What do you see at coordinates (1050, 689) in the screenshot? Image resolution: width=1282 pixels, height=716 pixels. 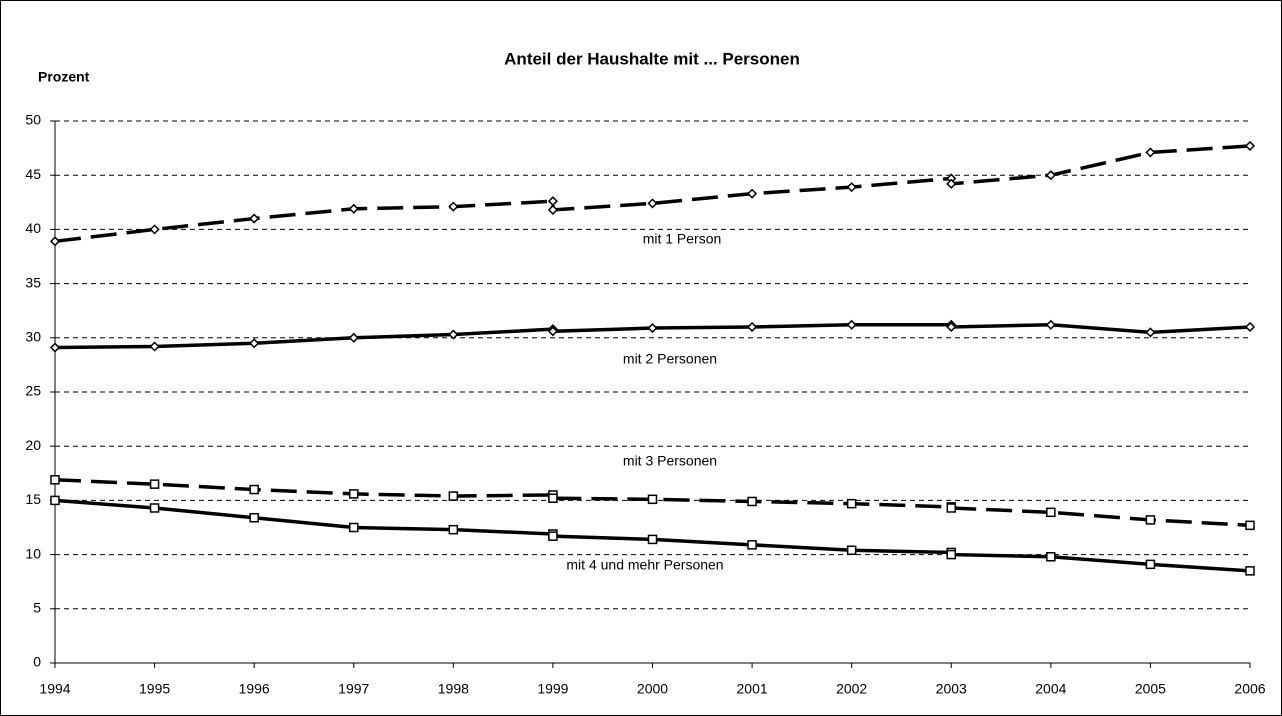 I see `x-tick-label: 2004` at bounding box center [1050, 689].